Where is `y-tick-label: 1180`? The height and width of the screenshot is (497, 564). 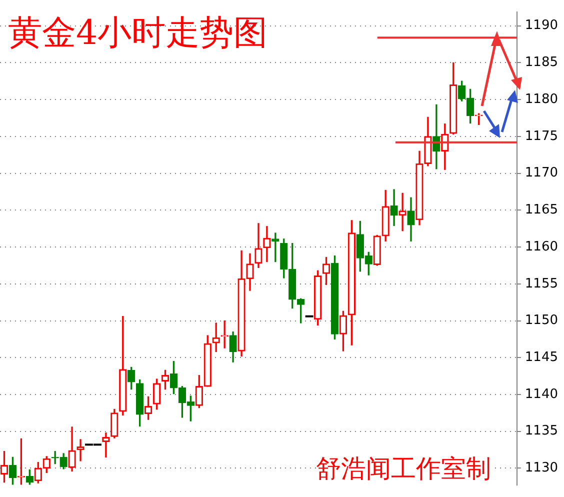
y-tick-label: 1180 is located at coordinates (541, 99).